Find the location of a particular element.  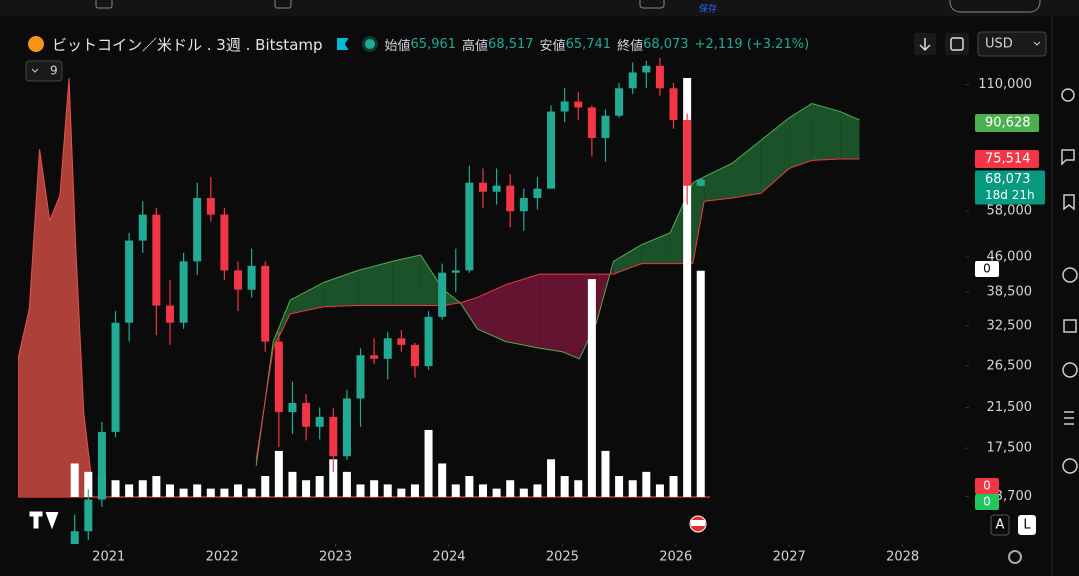

ohlc-value: 68,073 is located at coordinates (666, 44).